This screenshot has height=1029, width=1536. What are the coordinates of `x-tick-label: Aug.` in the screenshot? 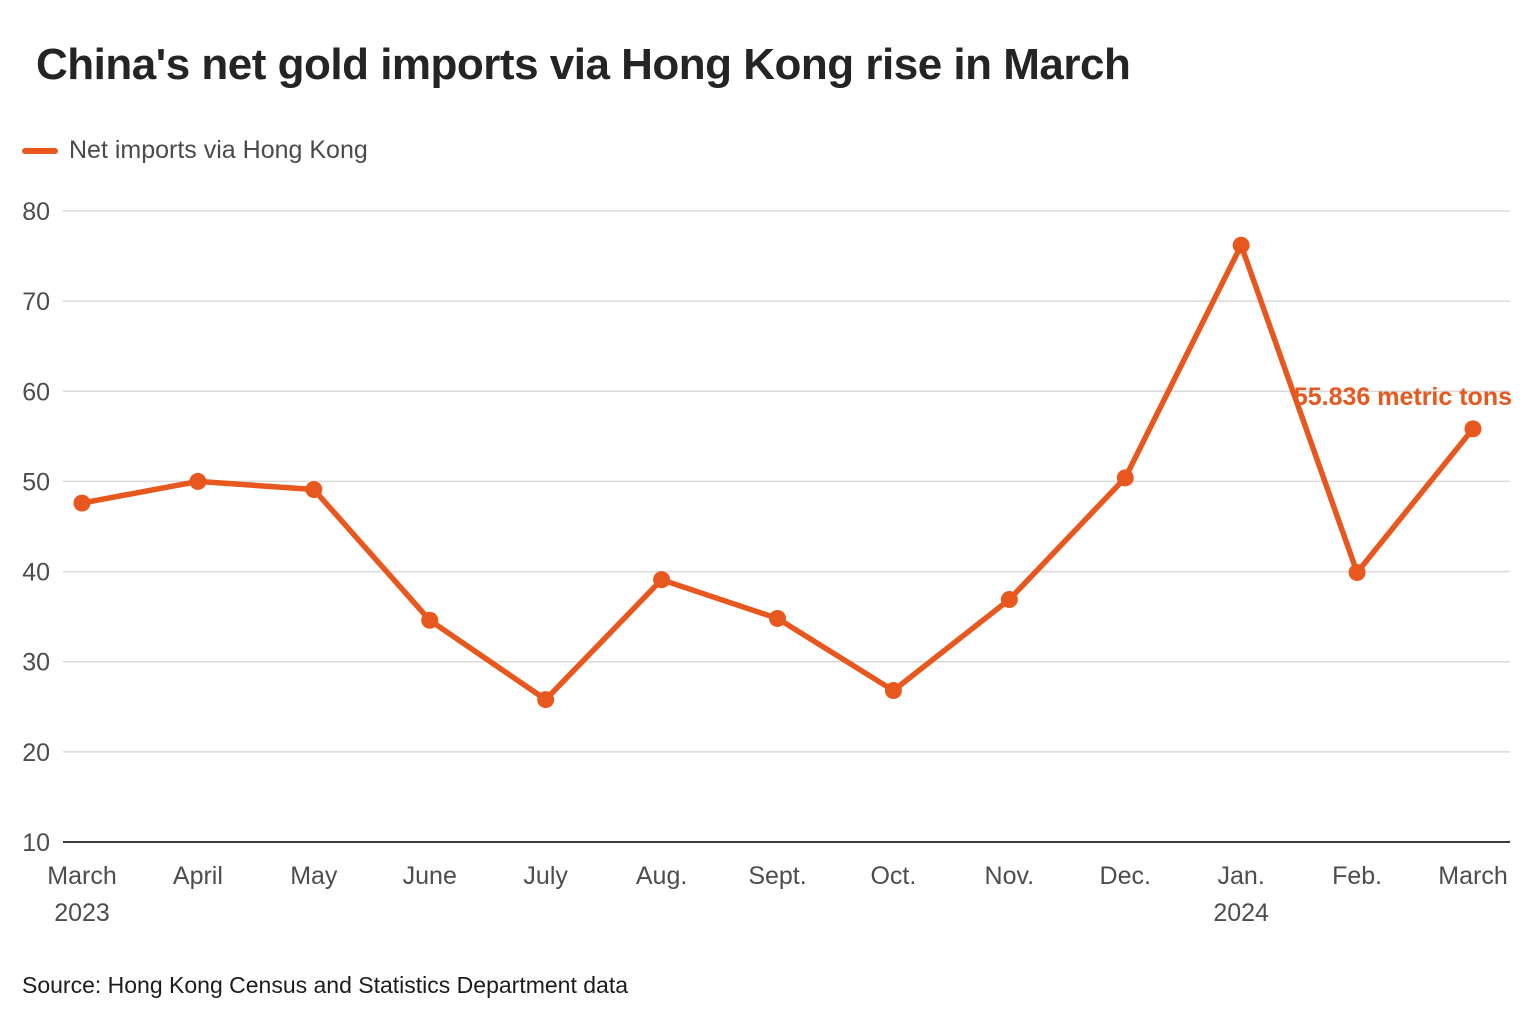 It's located at (661, 876).